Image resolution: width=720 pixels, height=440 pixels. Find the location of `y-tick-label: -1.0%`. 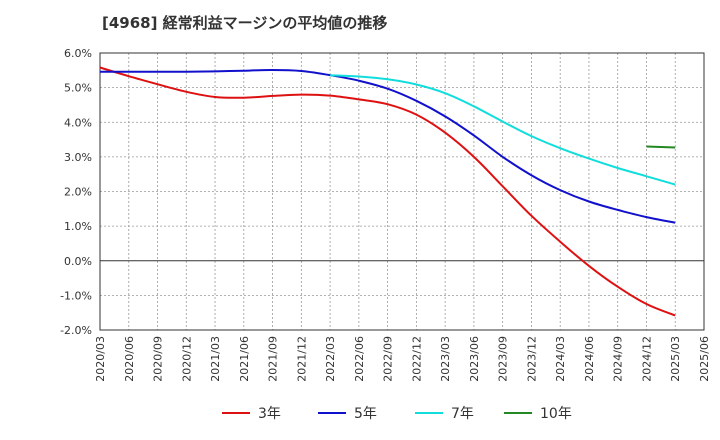

y-tick-label: -1.0% is located at coordinates (76, 295).